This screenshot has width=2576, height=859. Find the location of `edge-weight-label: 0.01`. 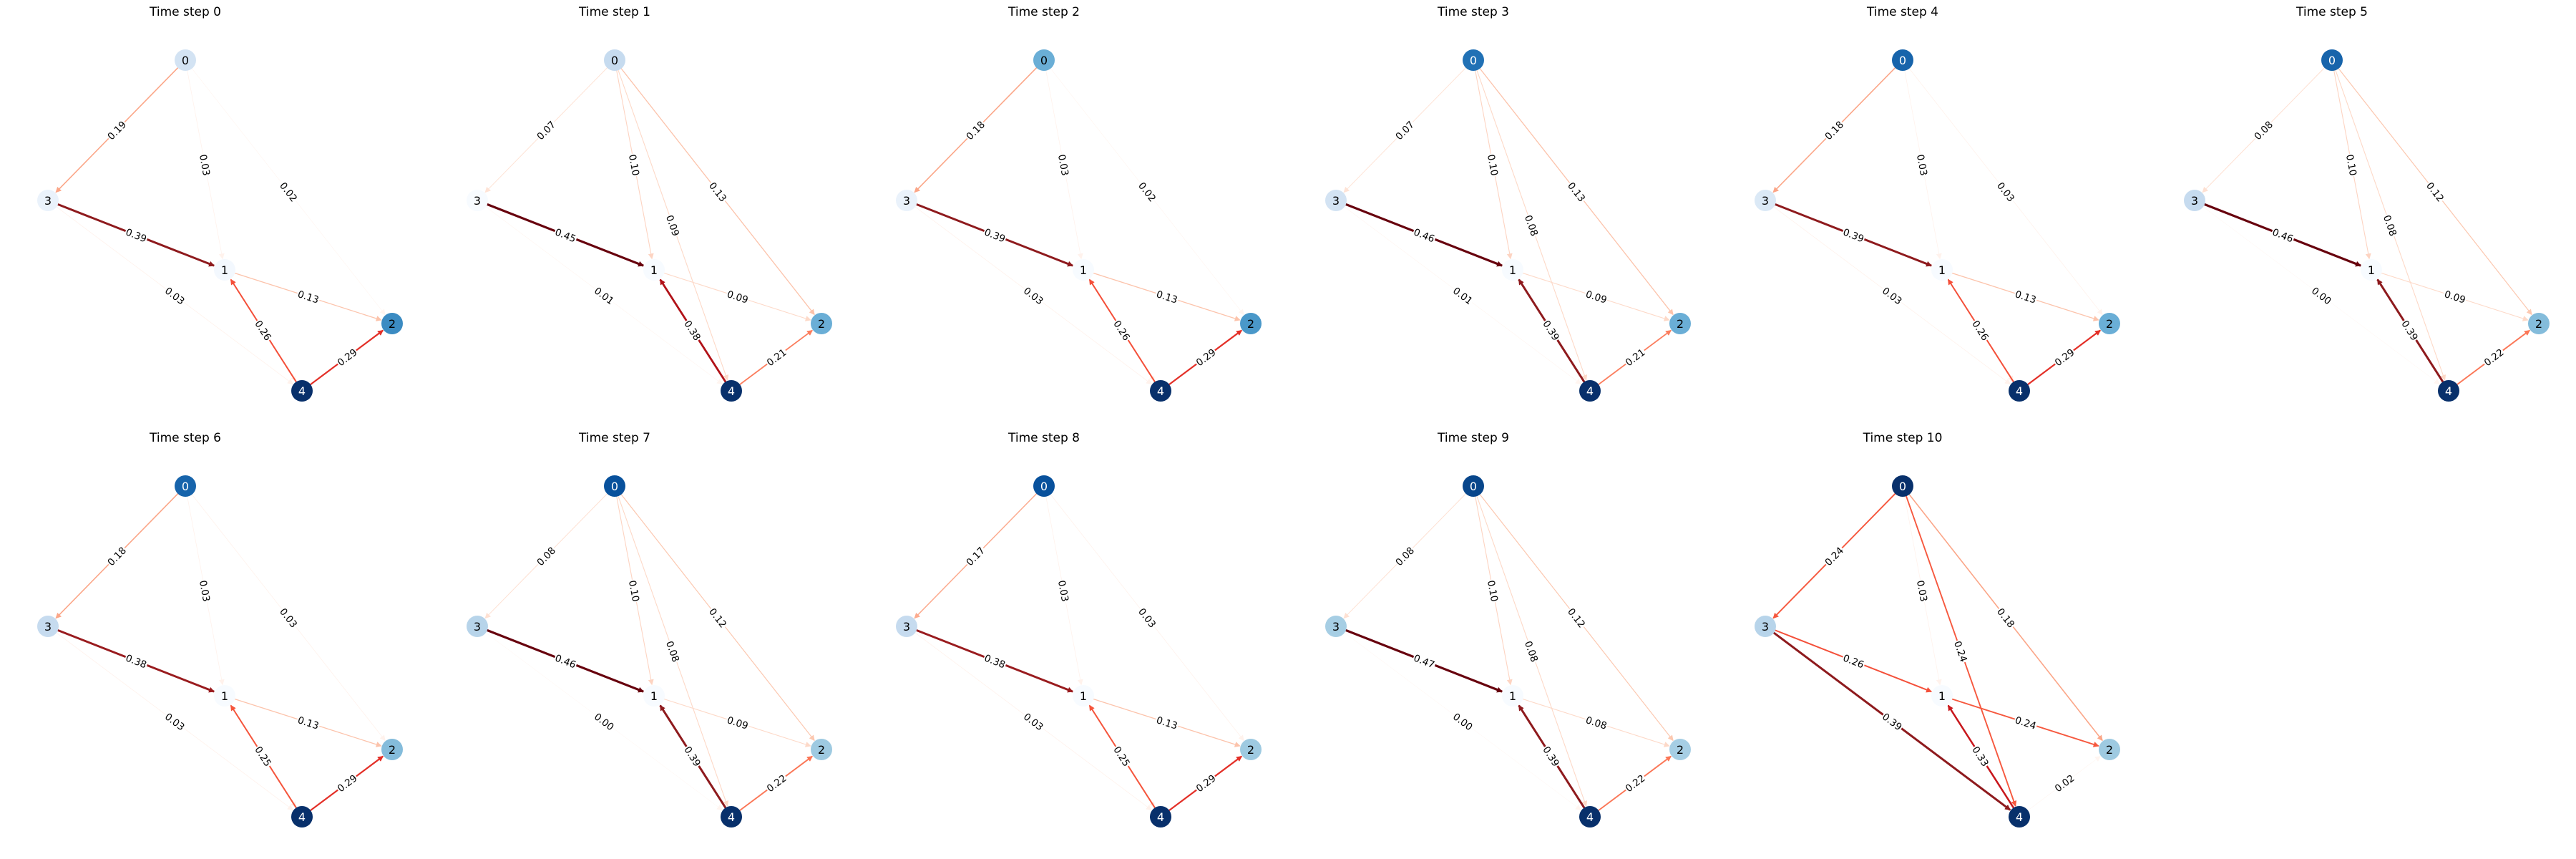

edge-weight-label: 0.01 is located at coordinates (1463, 295).